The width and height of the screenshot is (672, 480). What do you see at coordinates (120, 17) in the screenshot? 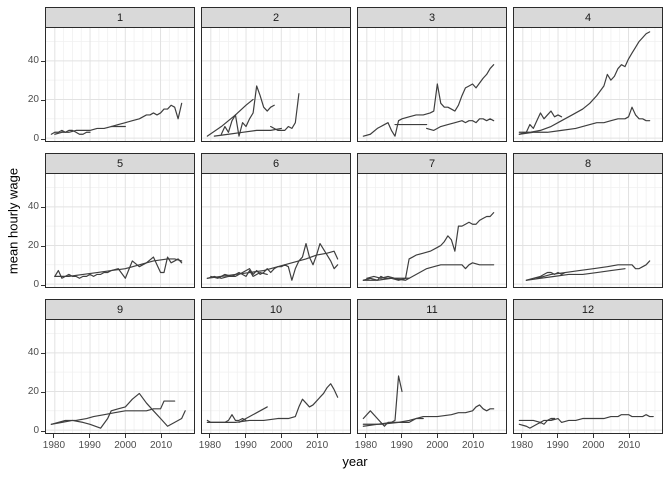
I see `facet-strip: 1` at bounding box center [120, 17].